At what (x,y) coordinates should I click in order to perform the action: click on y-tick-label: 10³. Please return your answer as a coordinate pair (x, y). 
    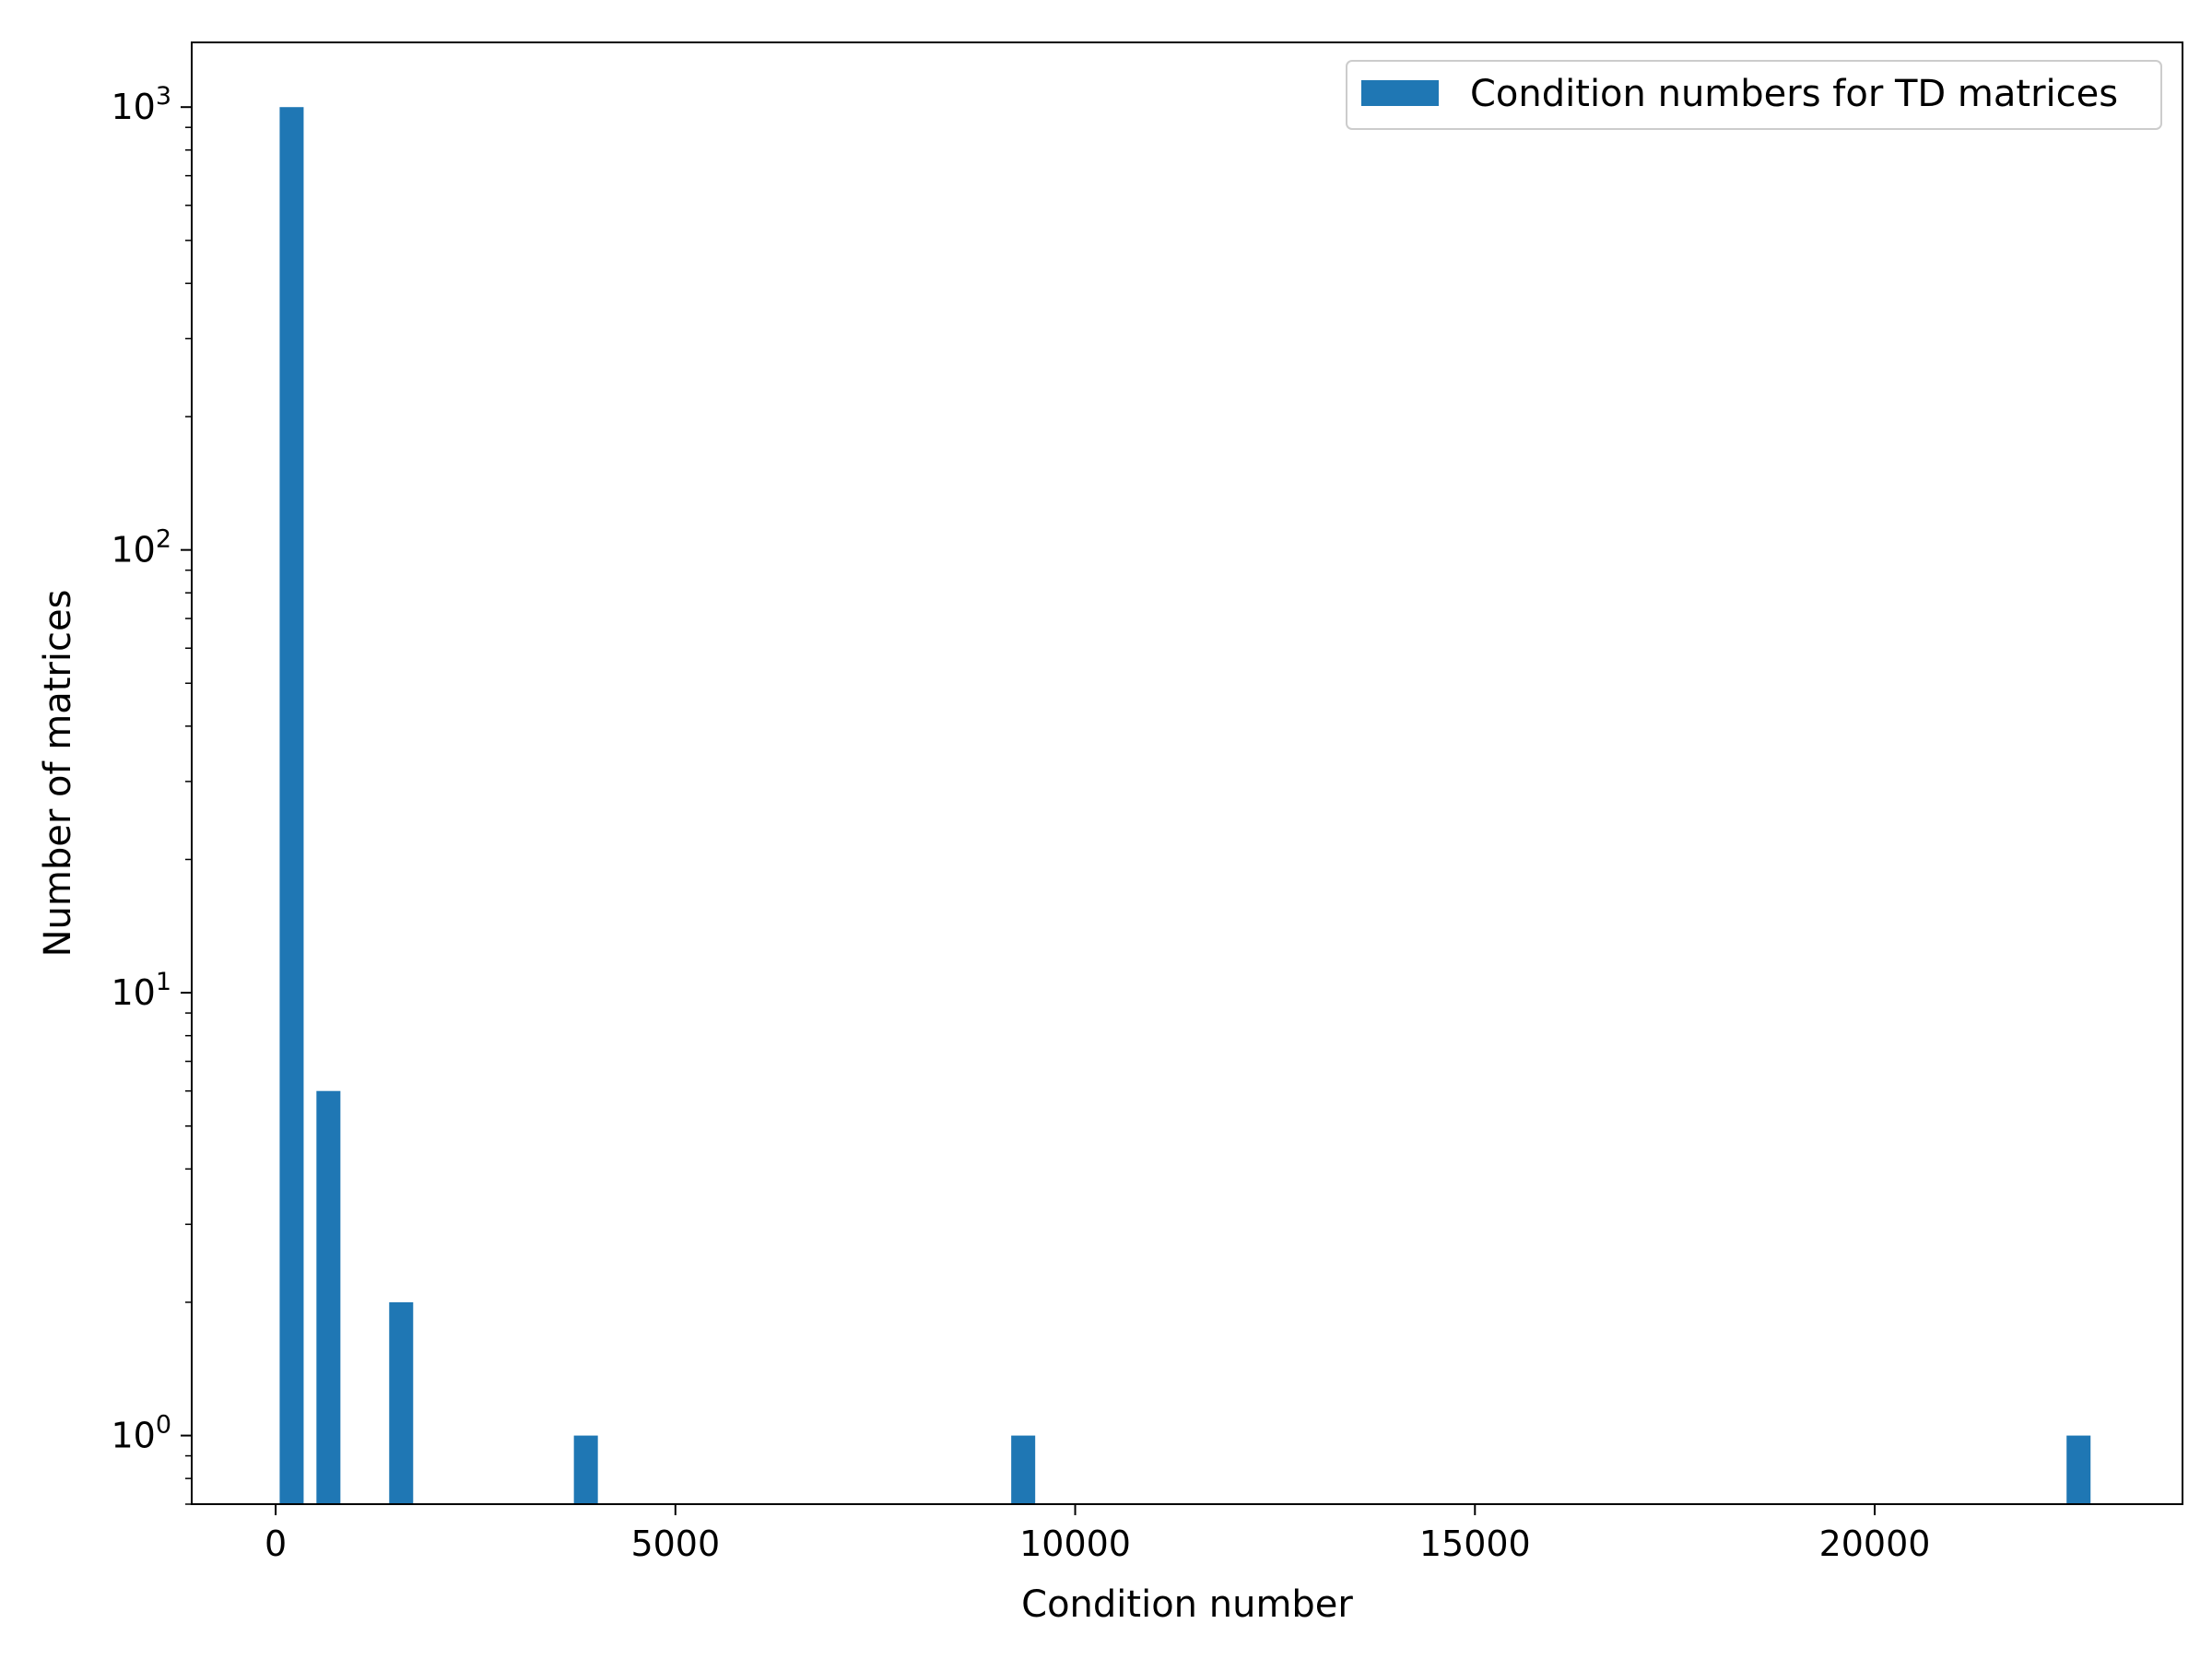
    Looking at the image, I should click on (141, 104).